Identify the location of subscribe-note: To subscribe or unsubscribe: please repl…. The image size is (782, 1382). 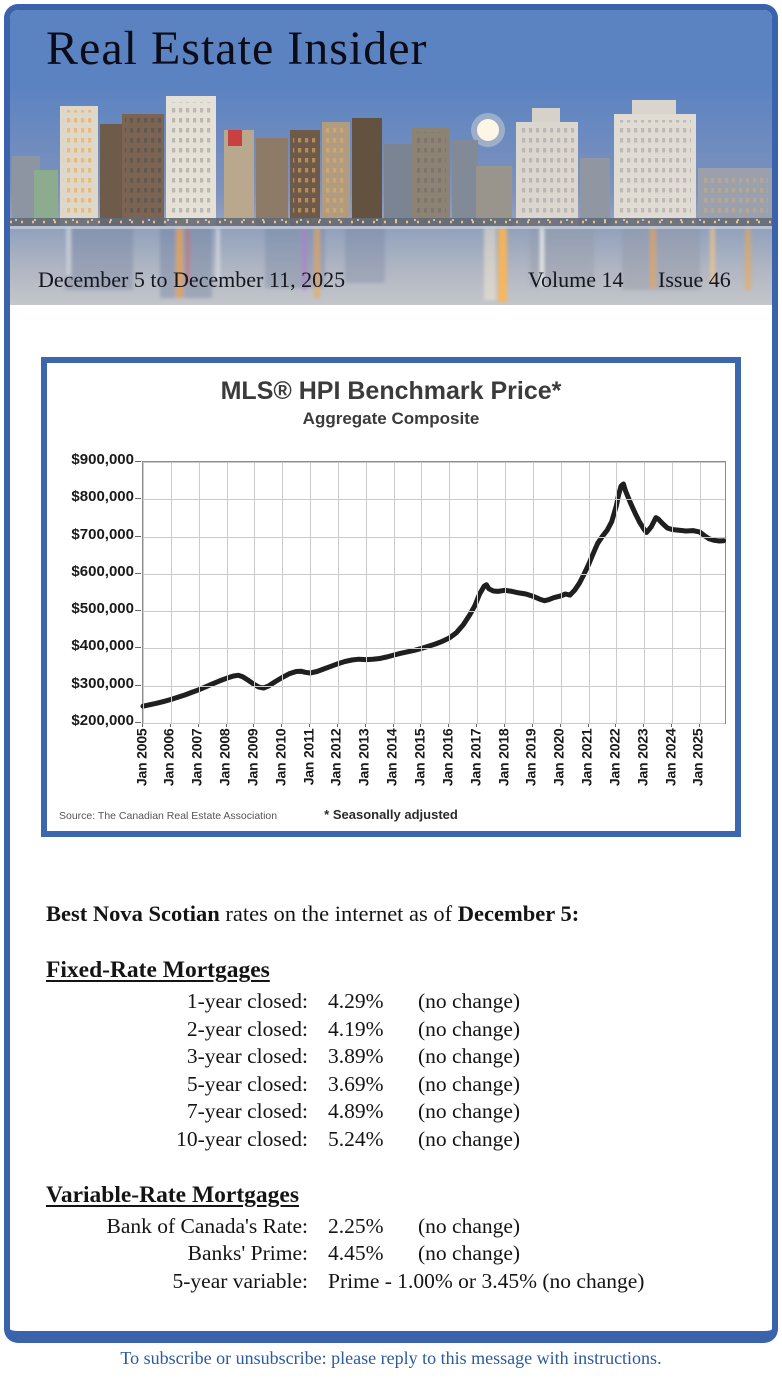
(391, 1358).